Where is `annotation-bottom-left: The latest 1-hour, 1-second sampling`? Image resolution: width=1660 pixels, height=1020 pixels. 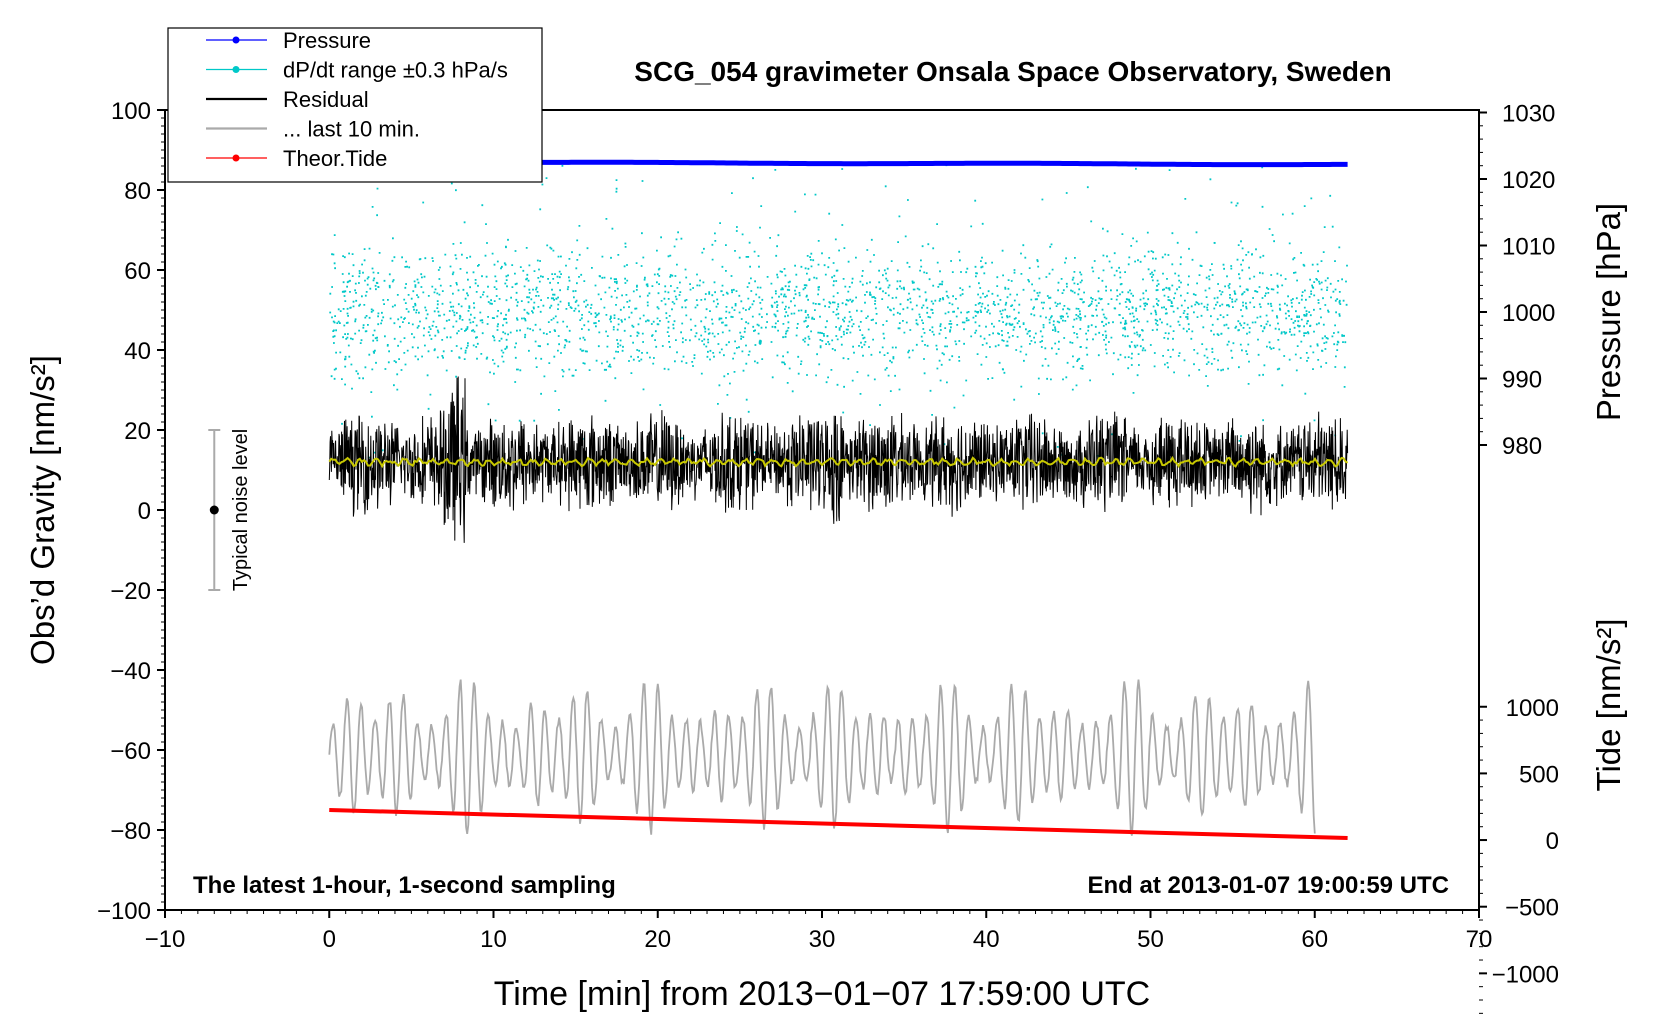 annotation-bottom-left: The latest 1-hour, 1-second sampling is located at coordinates (404, 885).